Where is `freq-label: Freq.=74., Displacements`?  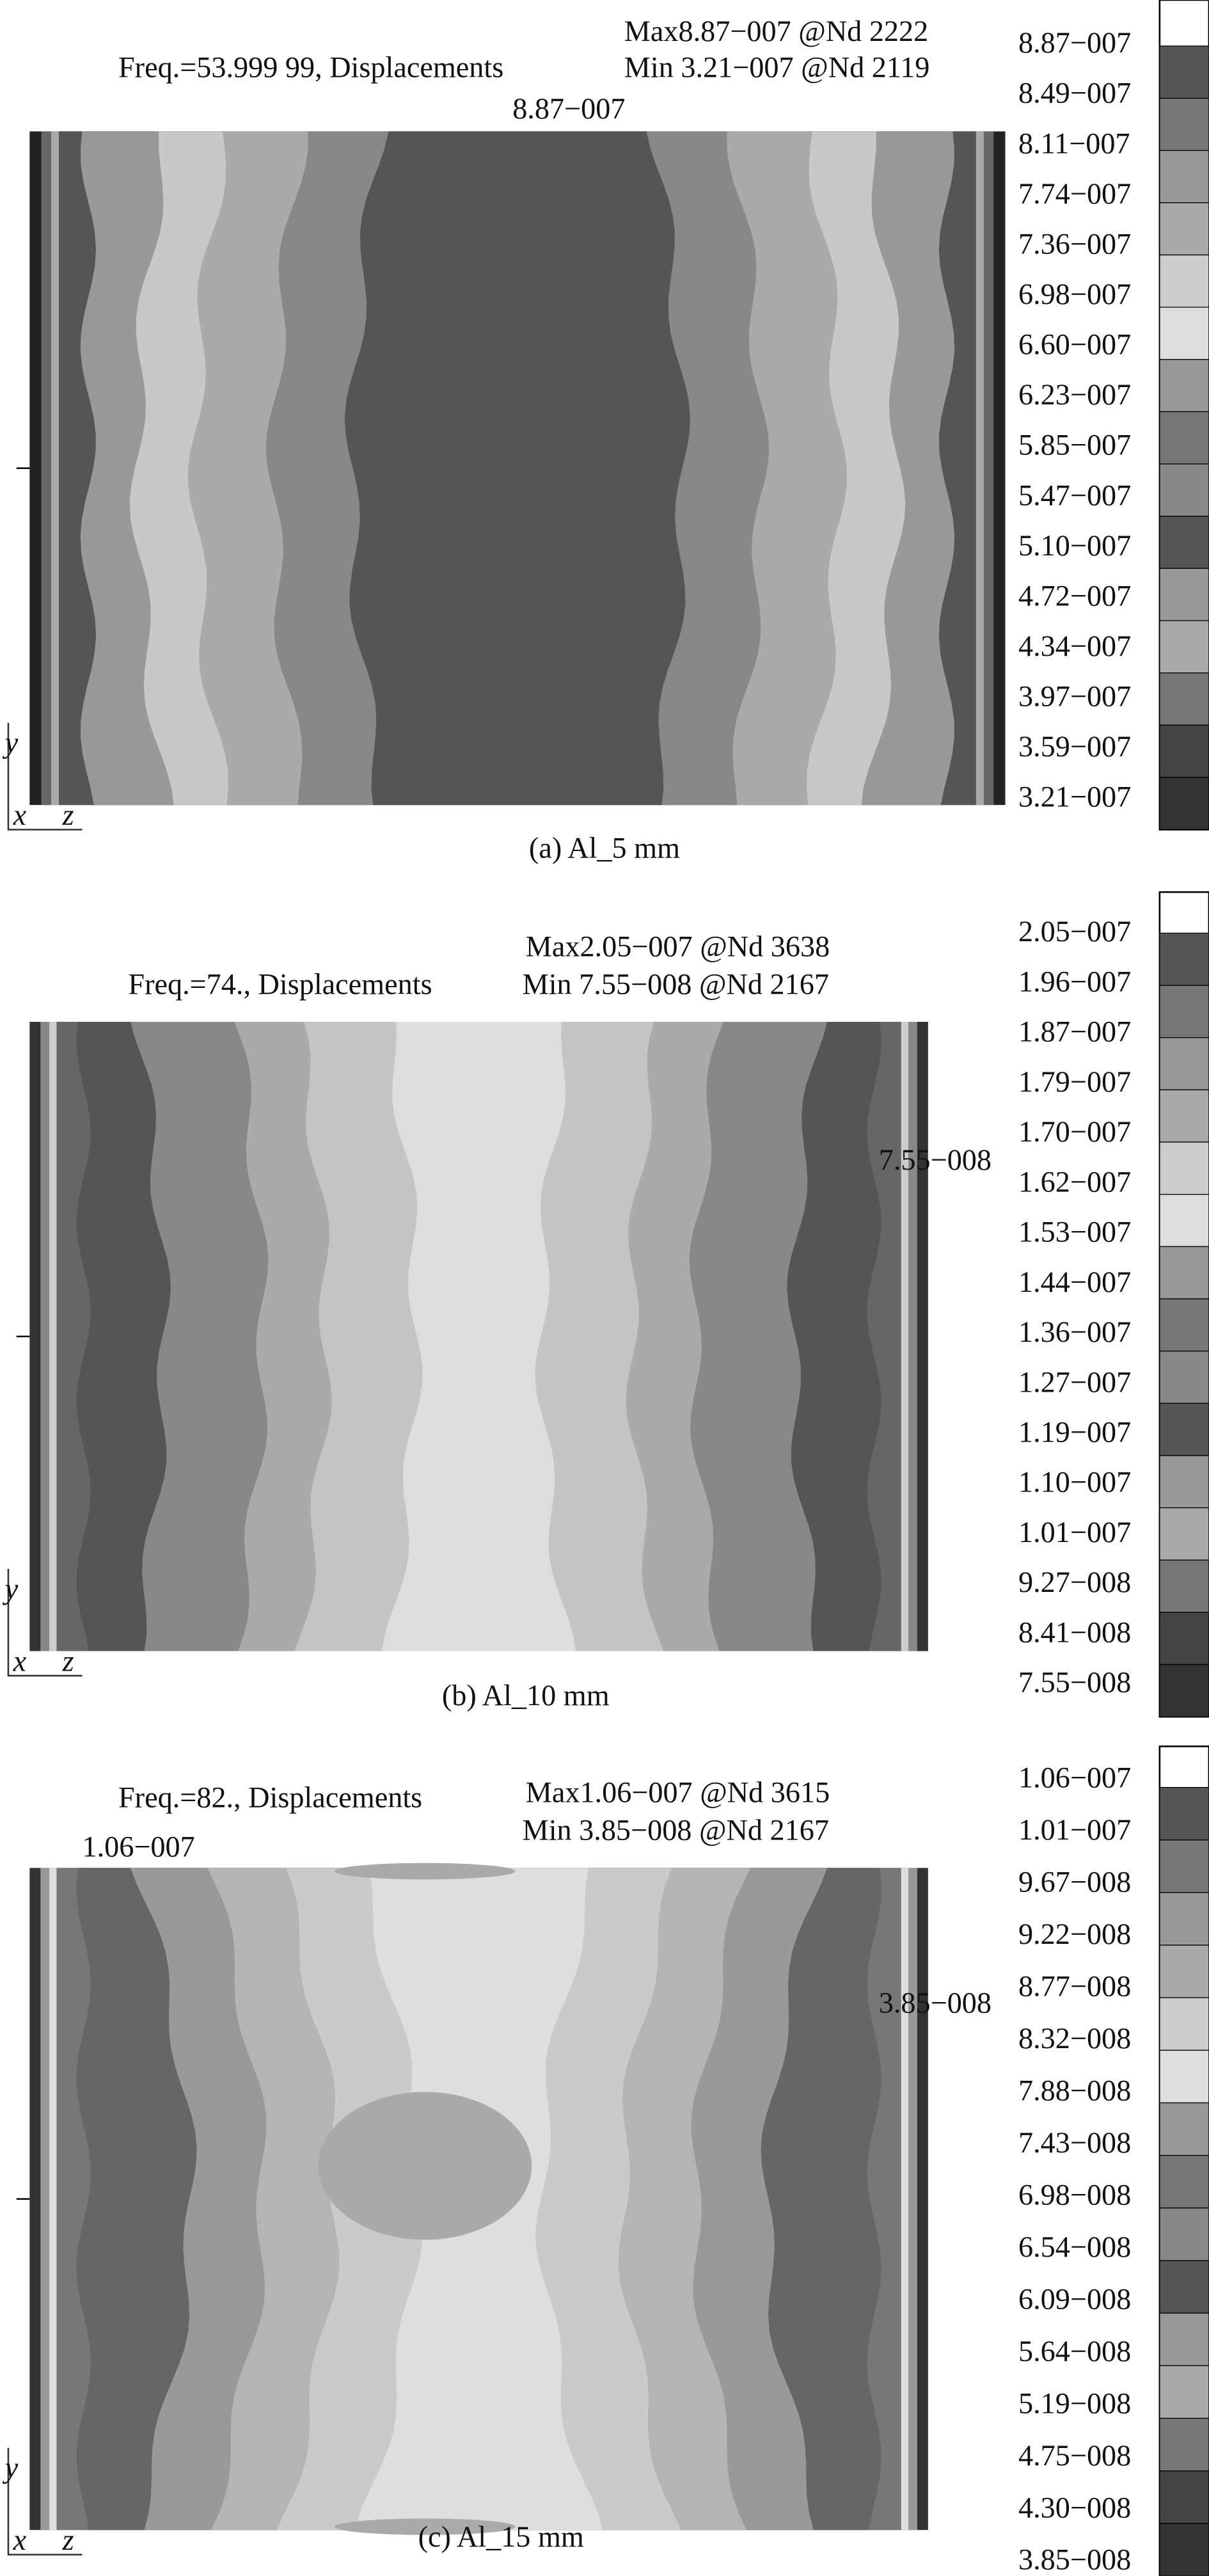 freq-label: Freq.=74., Displacements is located at coordinates (280, 984).